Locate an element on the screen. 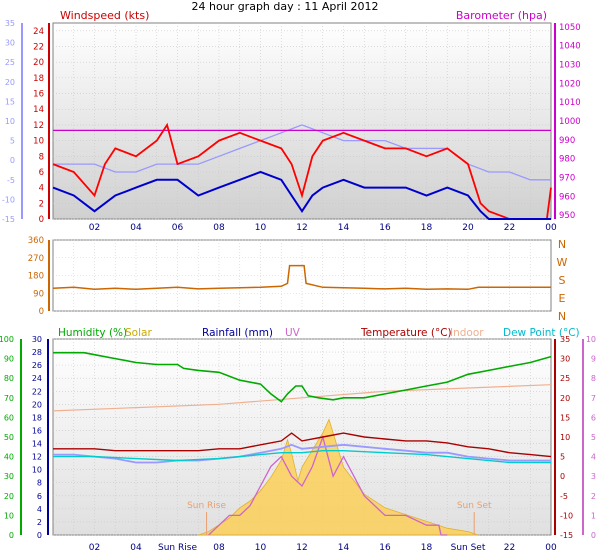 The image size is (600, 555). x-tick-label: Sun Set is located at coordinates (468, 548).